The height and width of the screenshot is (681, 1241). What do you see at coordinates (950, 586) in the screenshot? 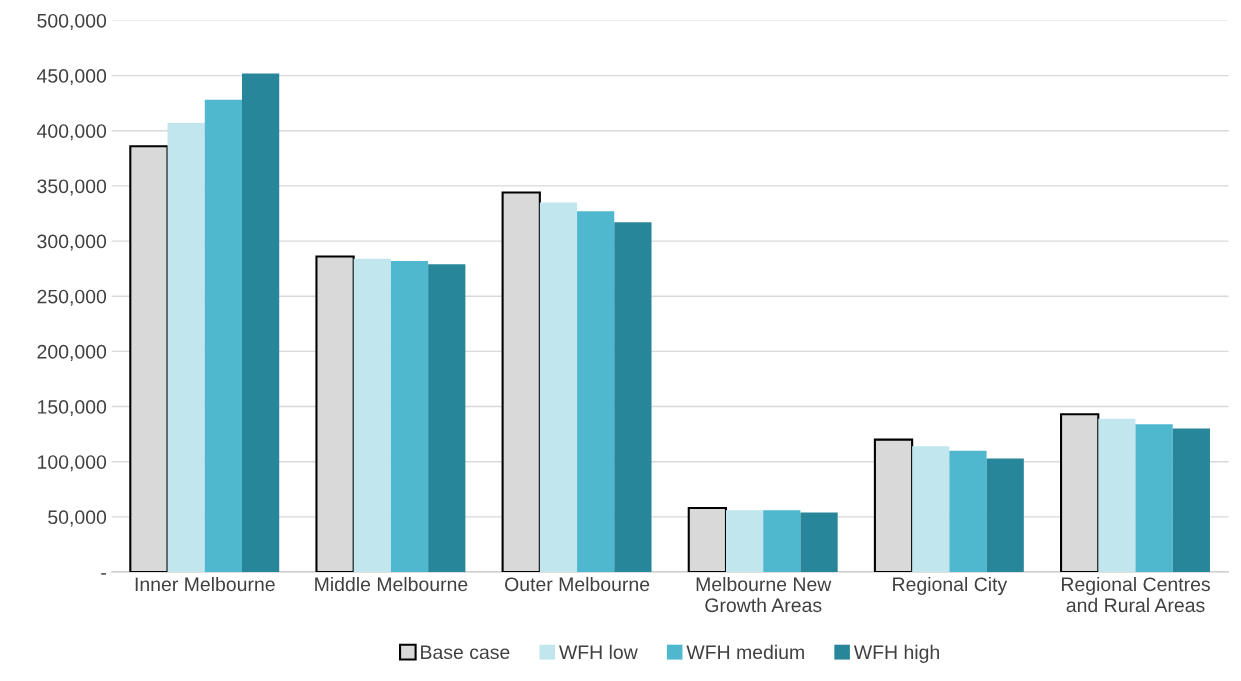
I see `x-tick-label: Regional City` at bounding box center [950, 586].